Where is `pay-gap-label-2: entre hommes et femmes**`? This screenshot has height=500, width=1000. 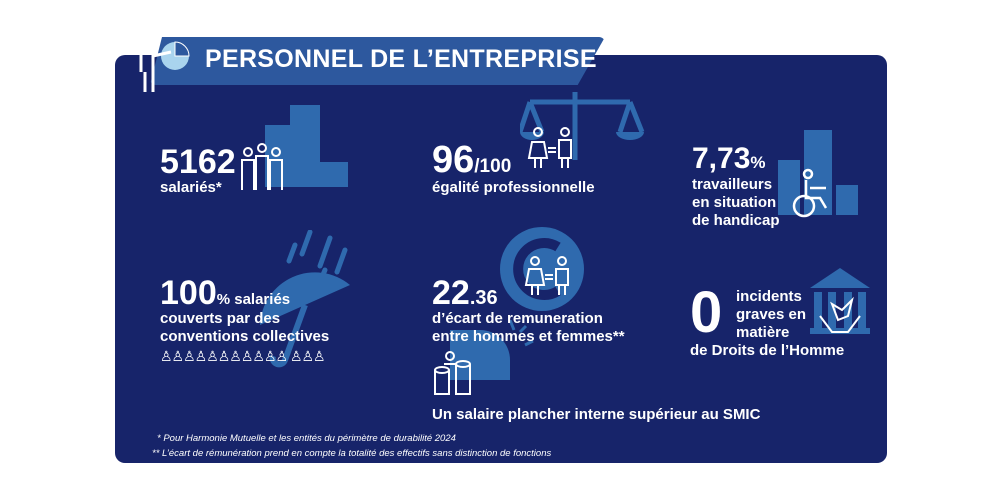
pay-gap-label-2: entre hommes et femmes** is located at coordinates (528, 336).